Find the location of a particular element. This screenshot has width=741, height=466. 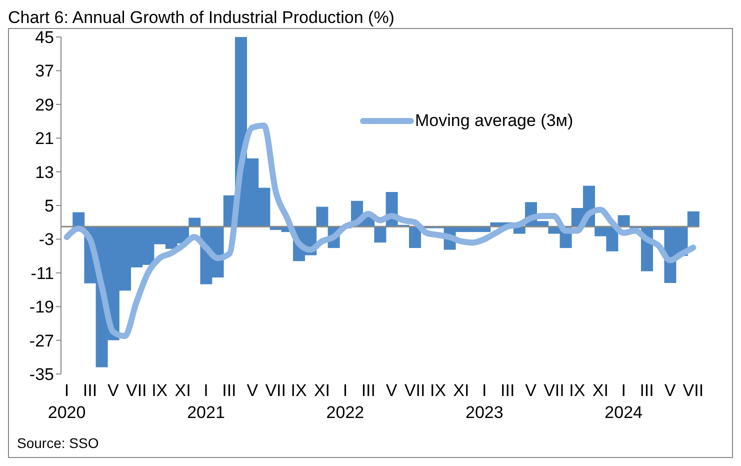

y-tick-label: -19 is located at coordinates (41, 307).